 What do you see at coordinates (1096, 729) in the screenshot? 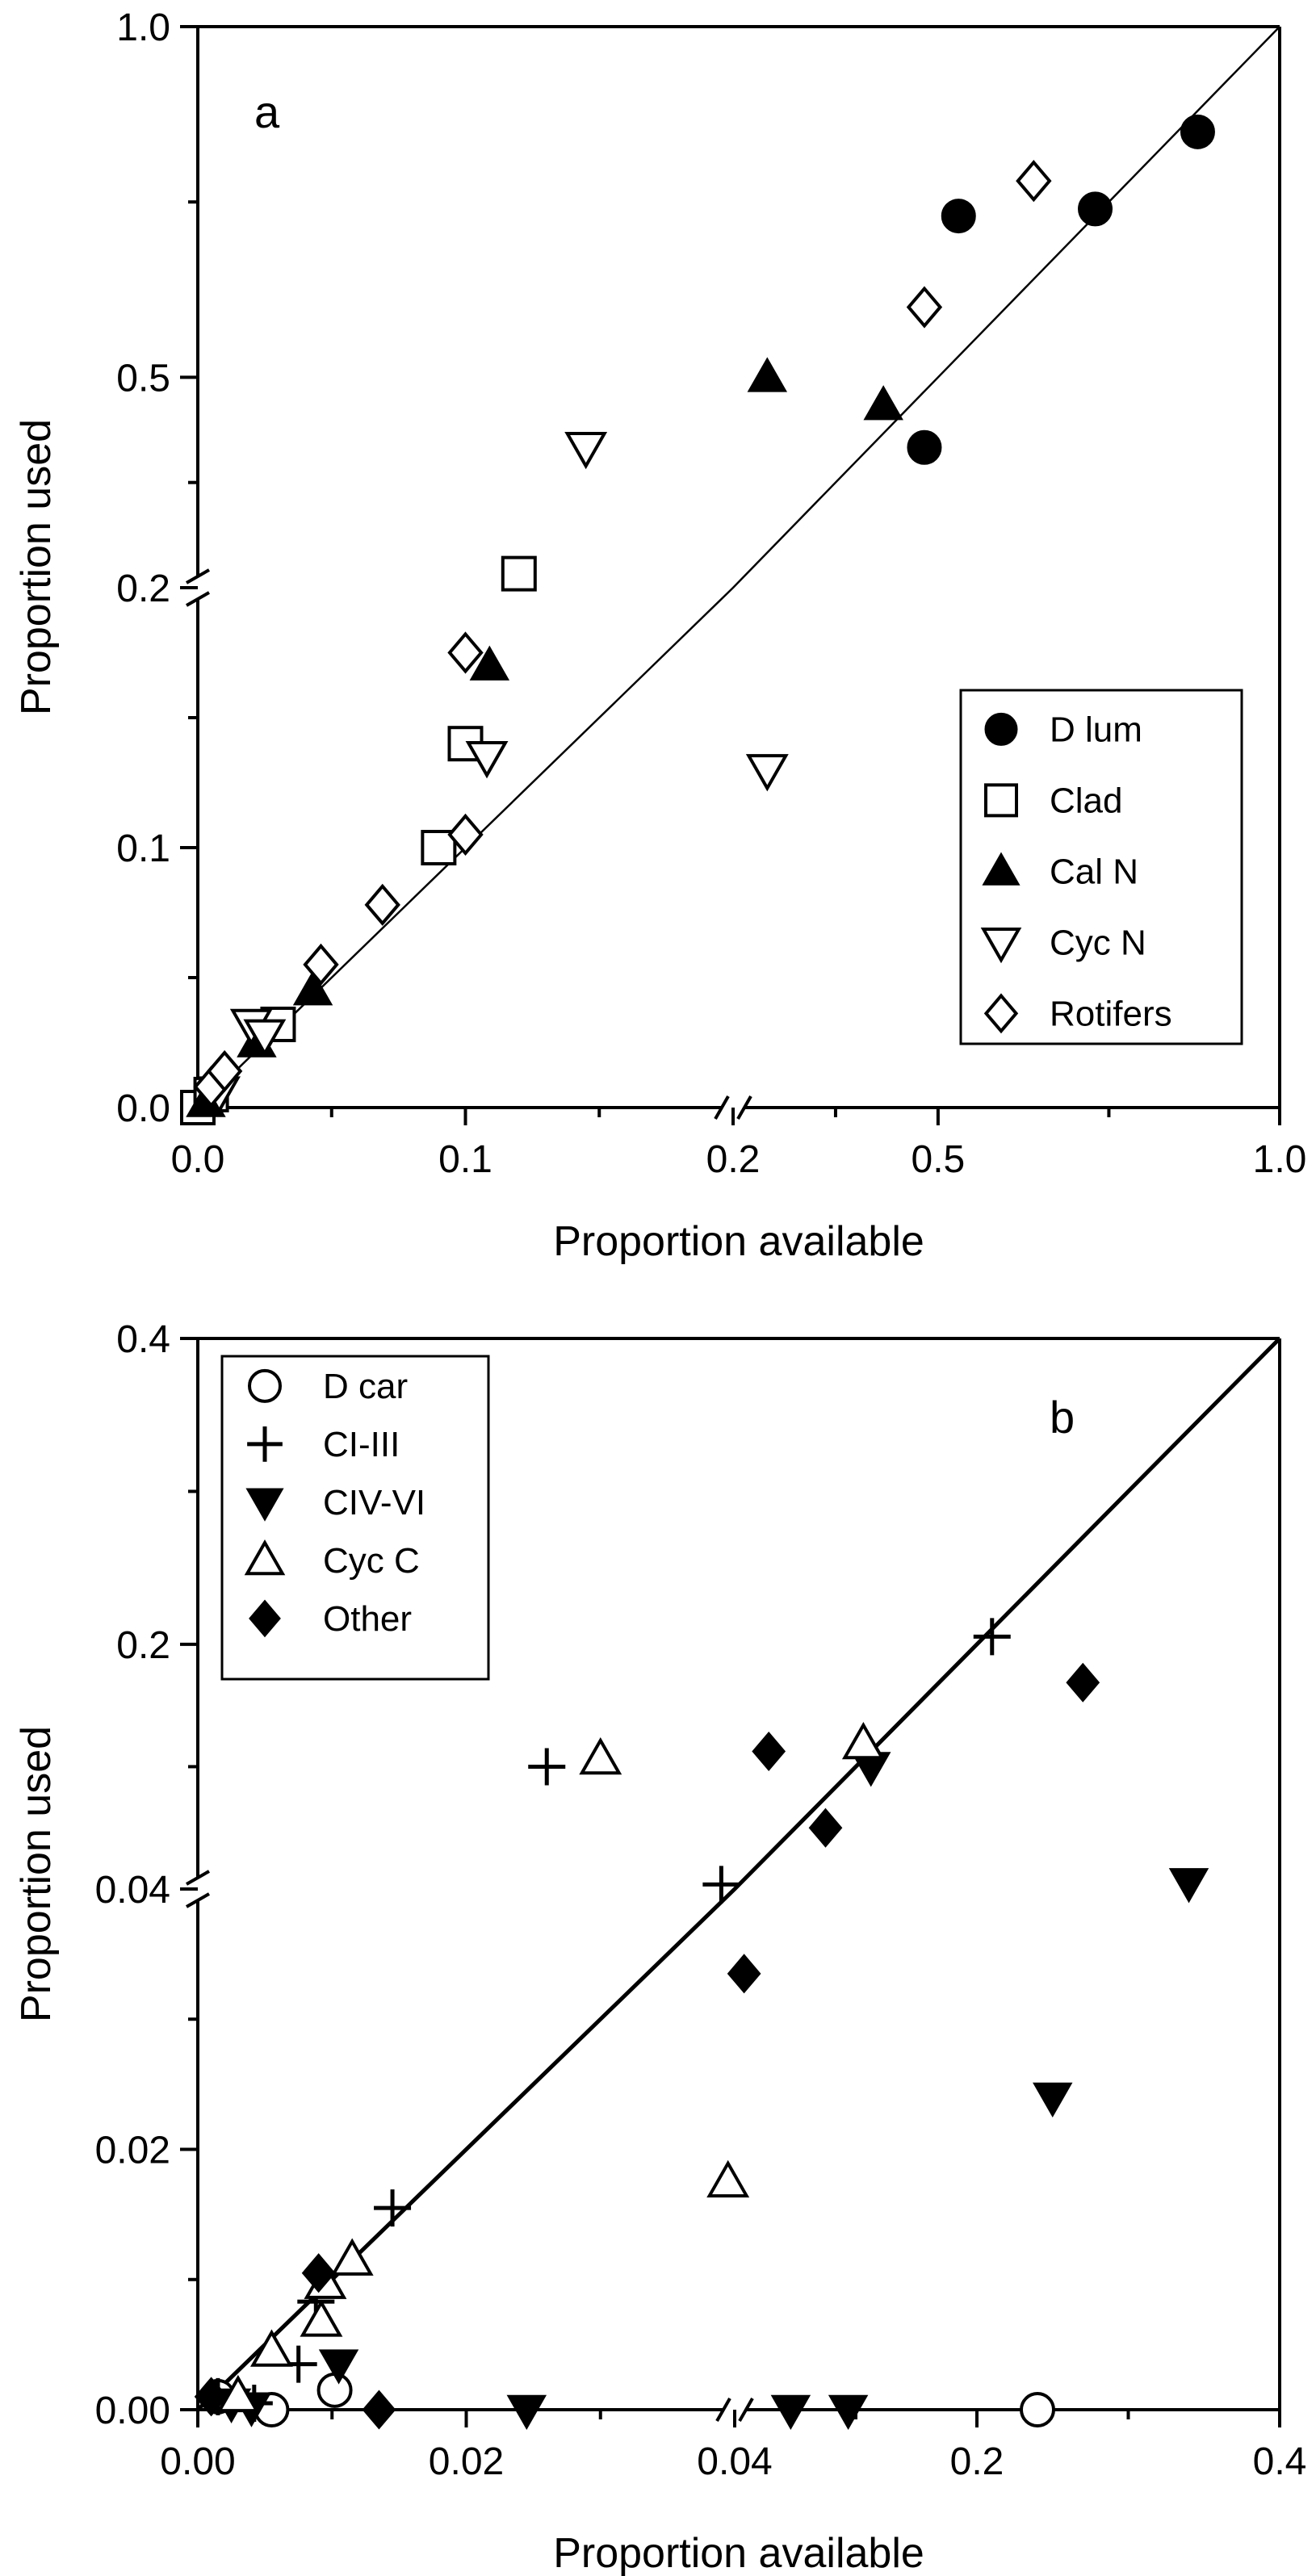
I see `legend-label: D lum` at bounding box center [1096, 729].